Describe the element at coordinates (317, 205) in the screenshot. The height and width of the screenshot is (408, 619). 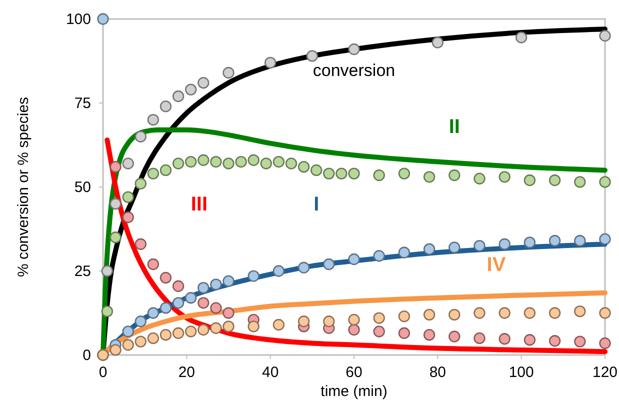
I see `text: I` at that location.